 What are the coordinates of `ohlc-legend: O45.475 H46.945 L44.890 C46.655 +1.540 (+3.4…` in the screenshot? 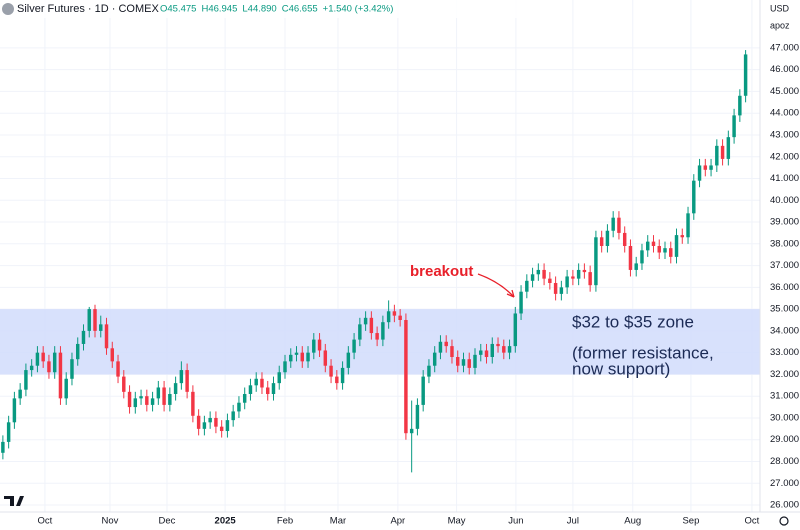 It's located at (276, 9).